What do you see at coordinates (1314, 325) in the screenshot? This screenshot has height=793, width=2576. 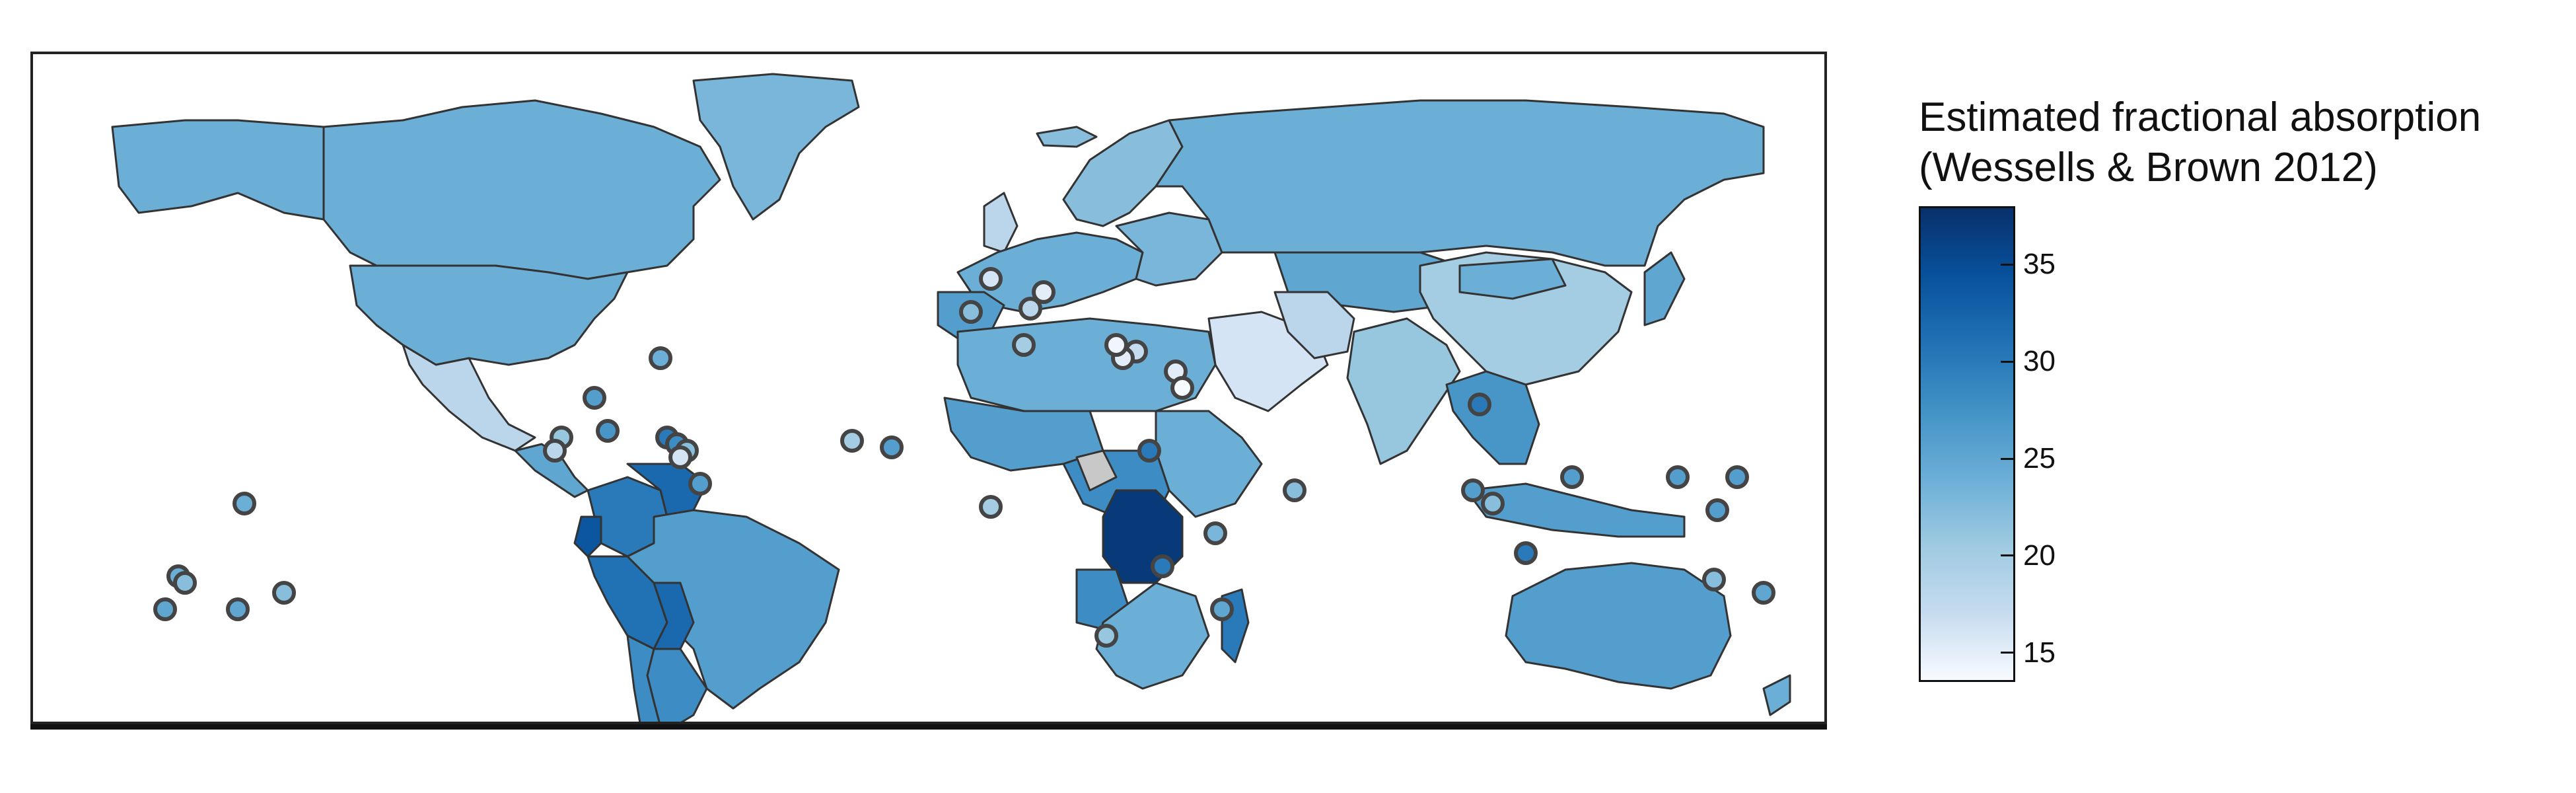 I see `country-iran` at bounding box center [1314, 325].